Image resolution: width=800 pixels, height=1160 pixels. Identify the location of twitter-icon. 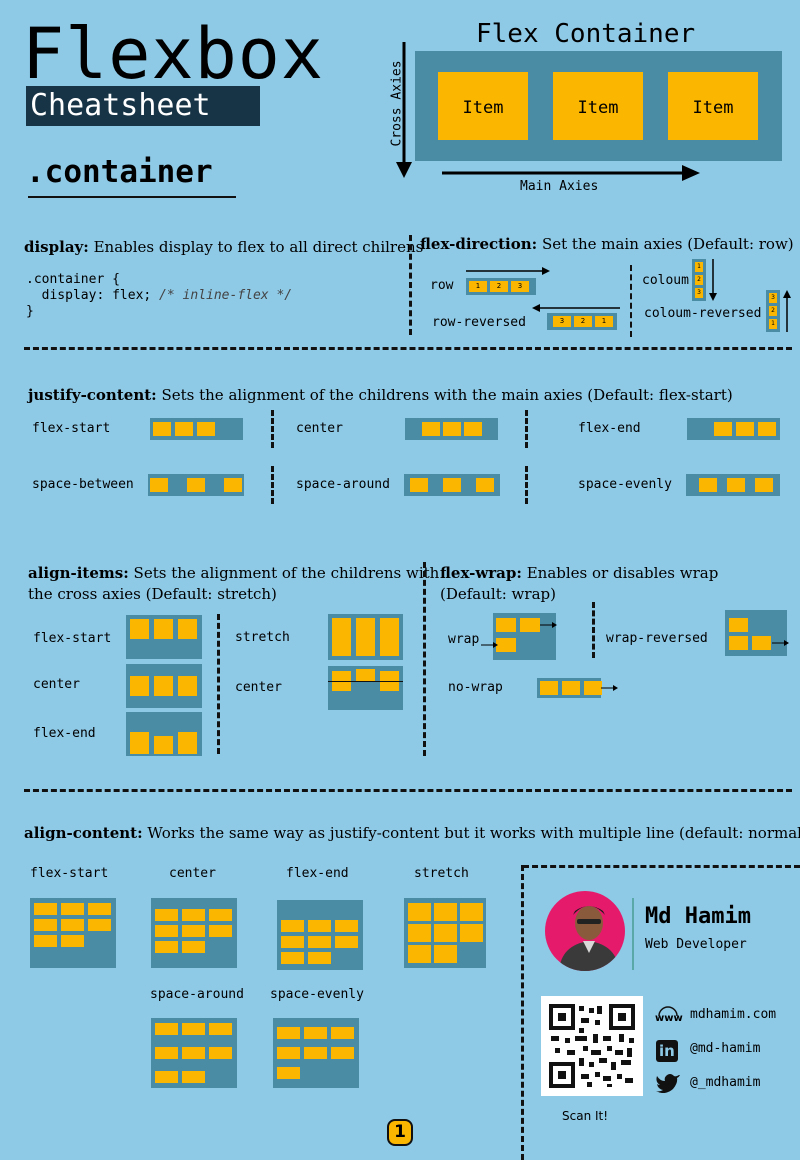
(668, 1084).